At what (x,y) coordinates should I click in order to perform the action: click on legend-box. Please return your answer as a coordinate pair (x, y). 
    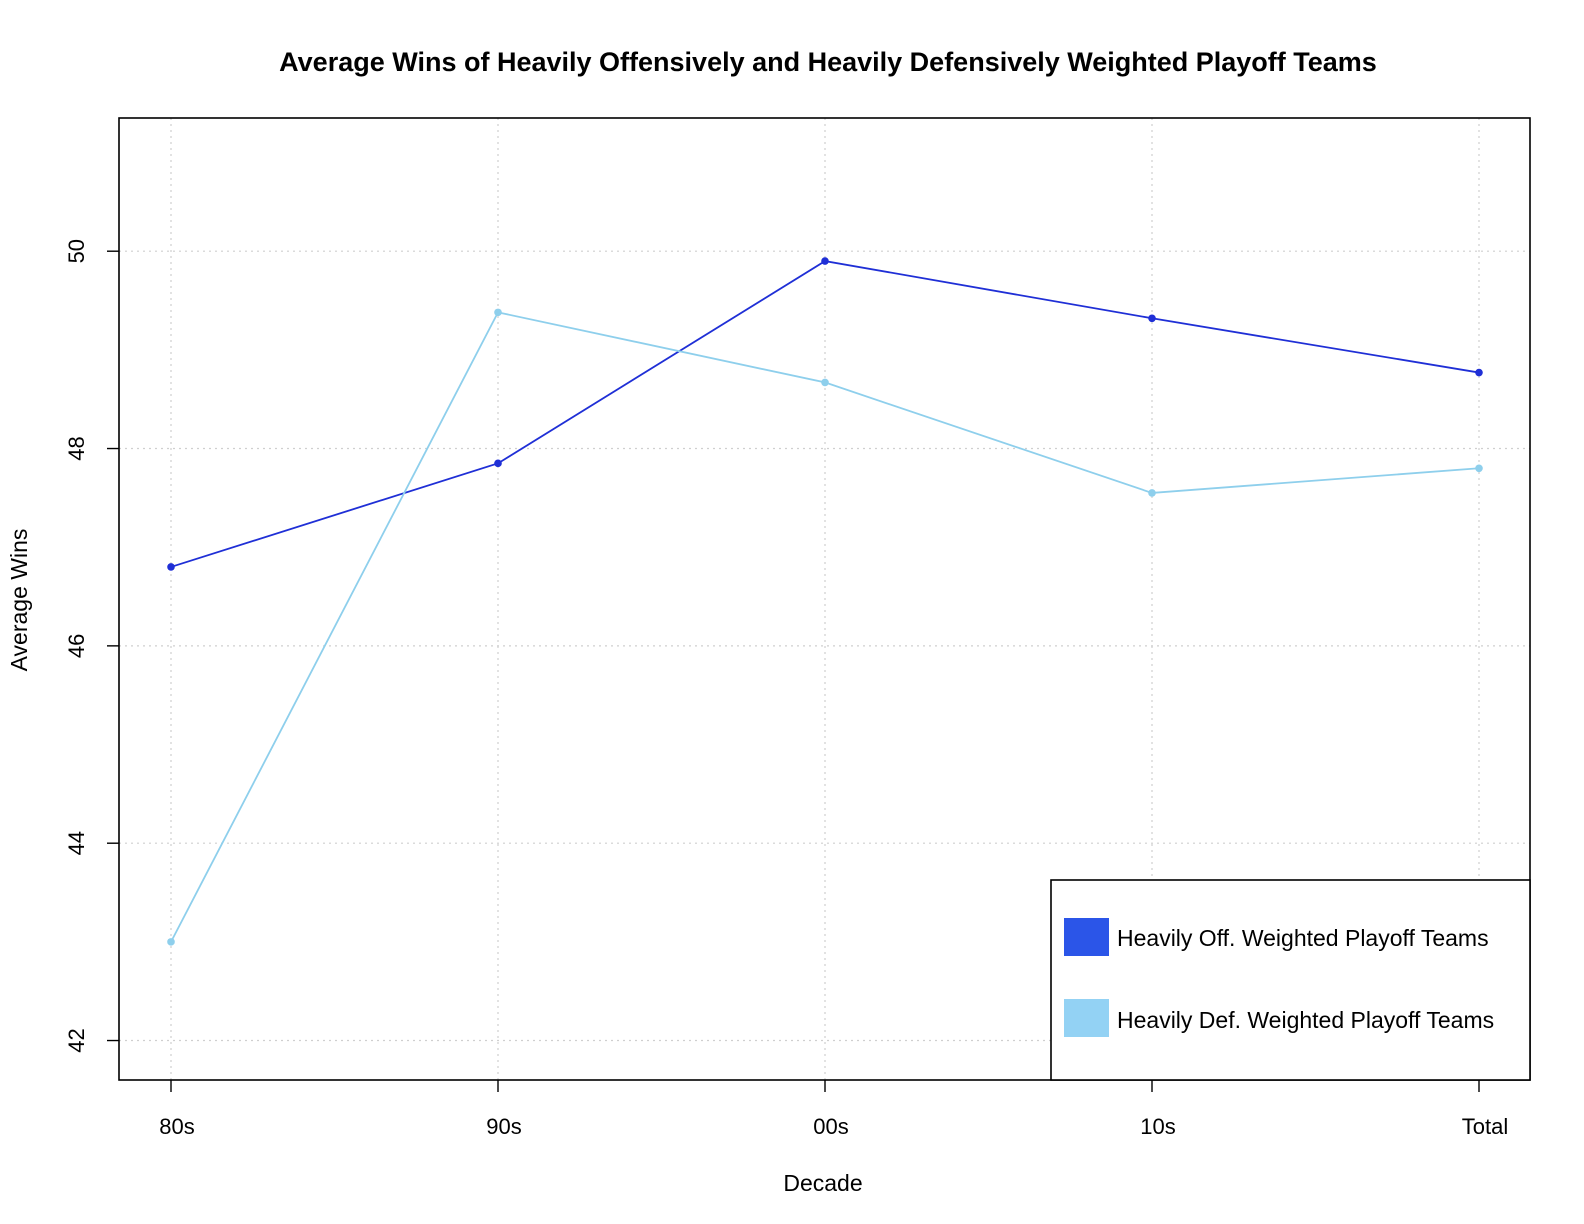
    Looking at the image, I should click on (1290, 980).